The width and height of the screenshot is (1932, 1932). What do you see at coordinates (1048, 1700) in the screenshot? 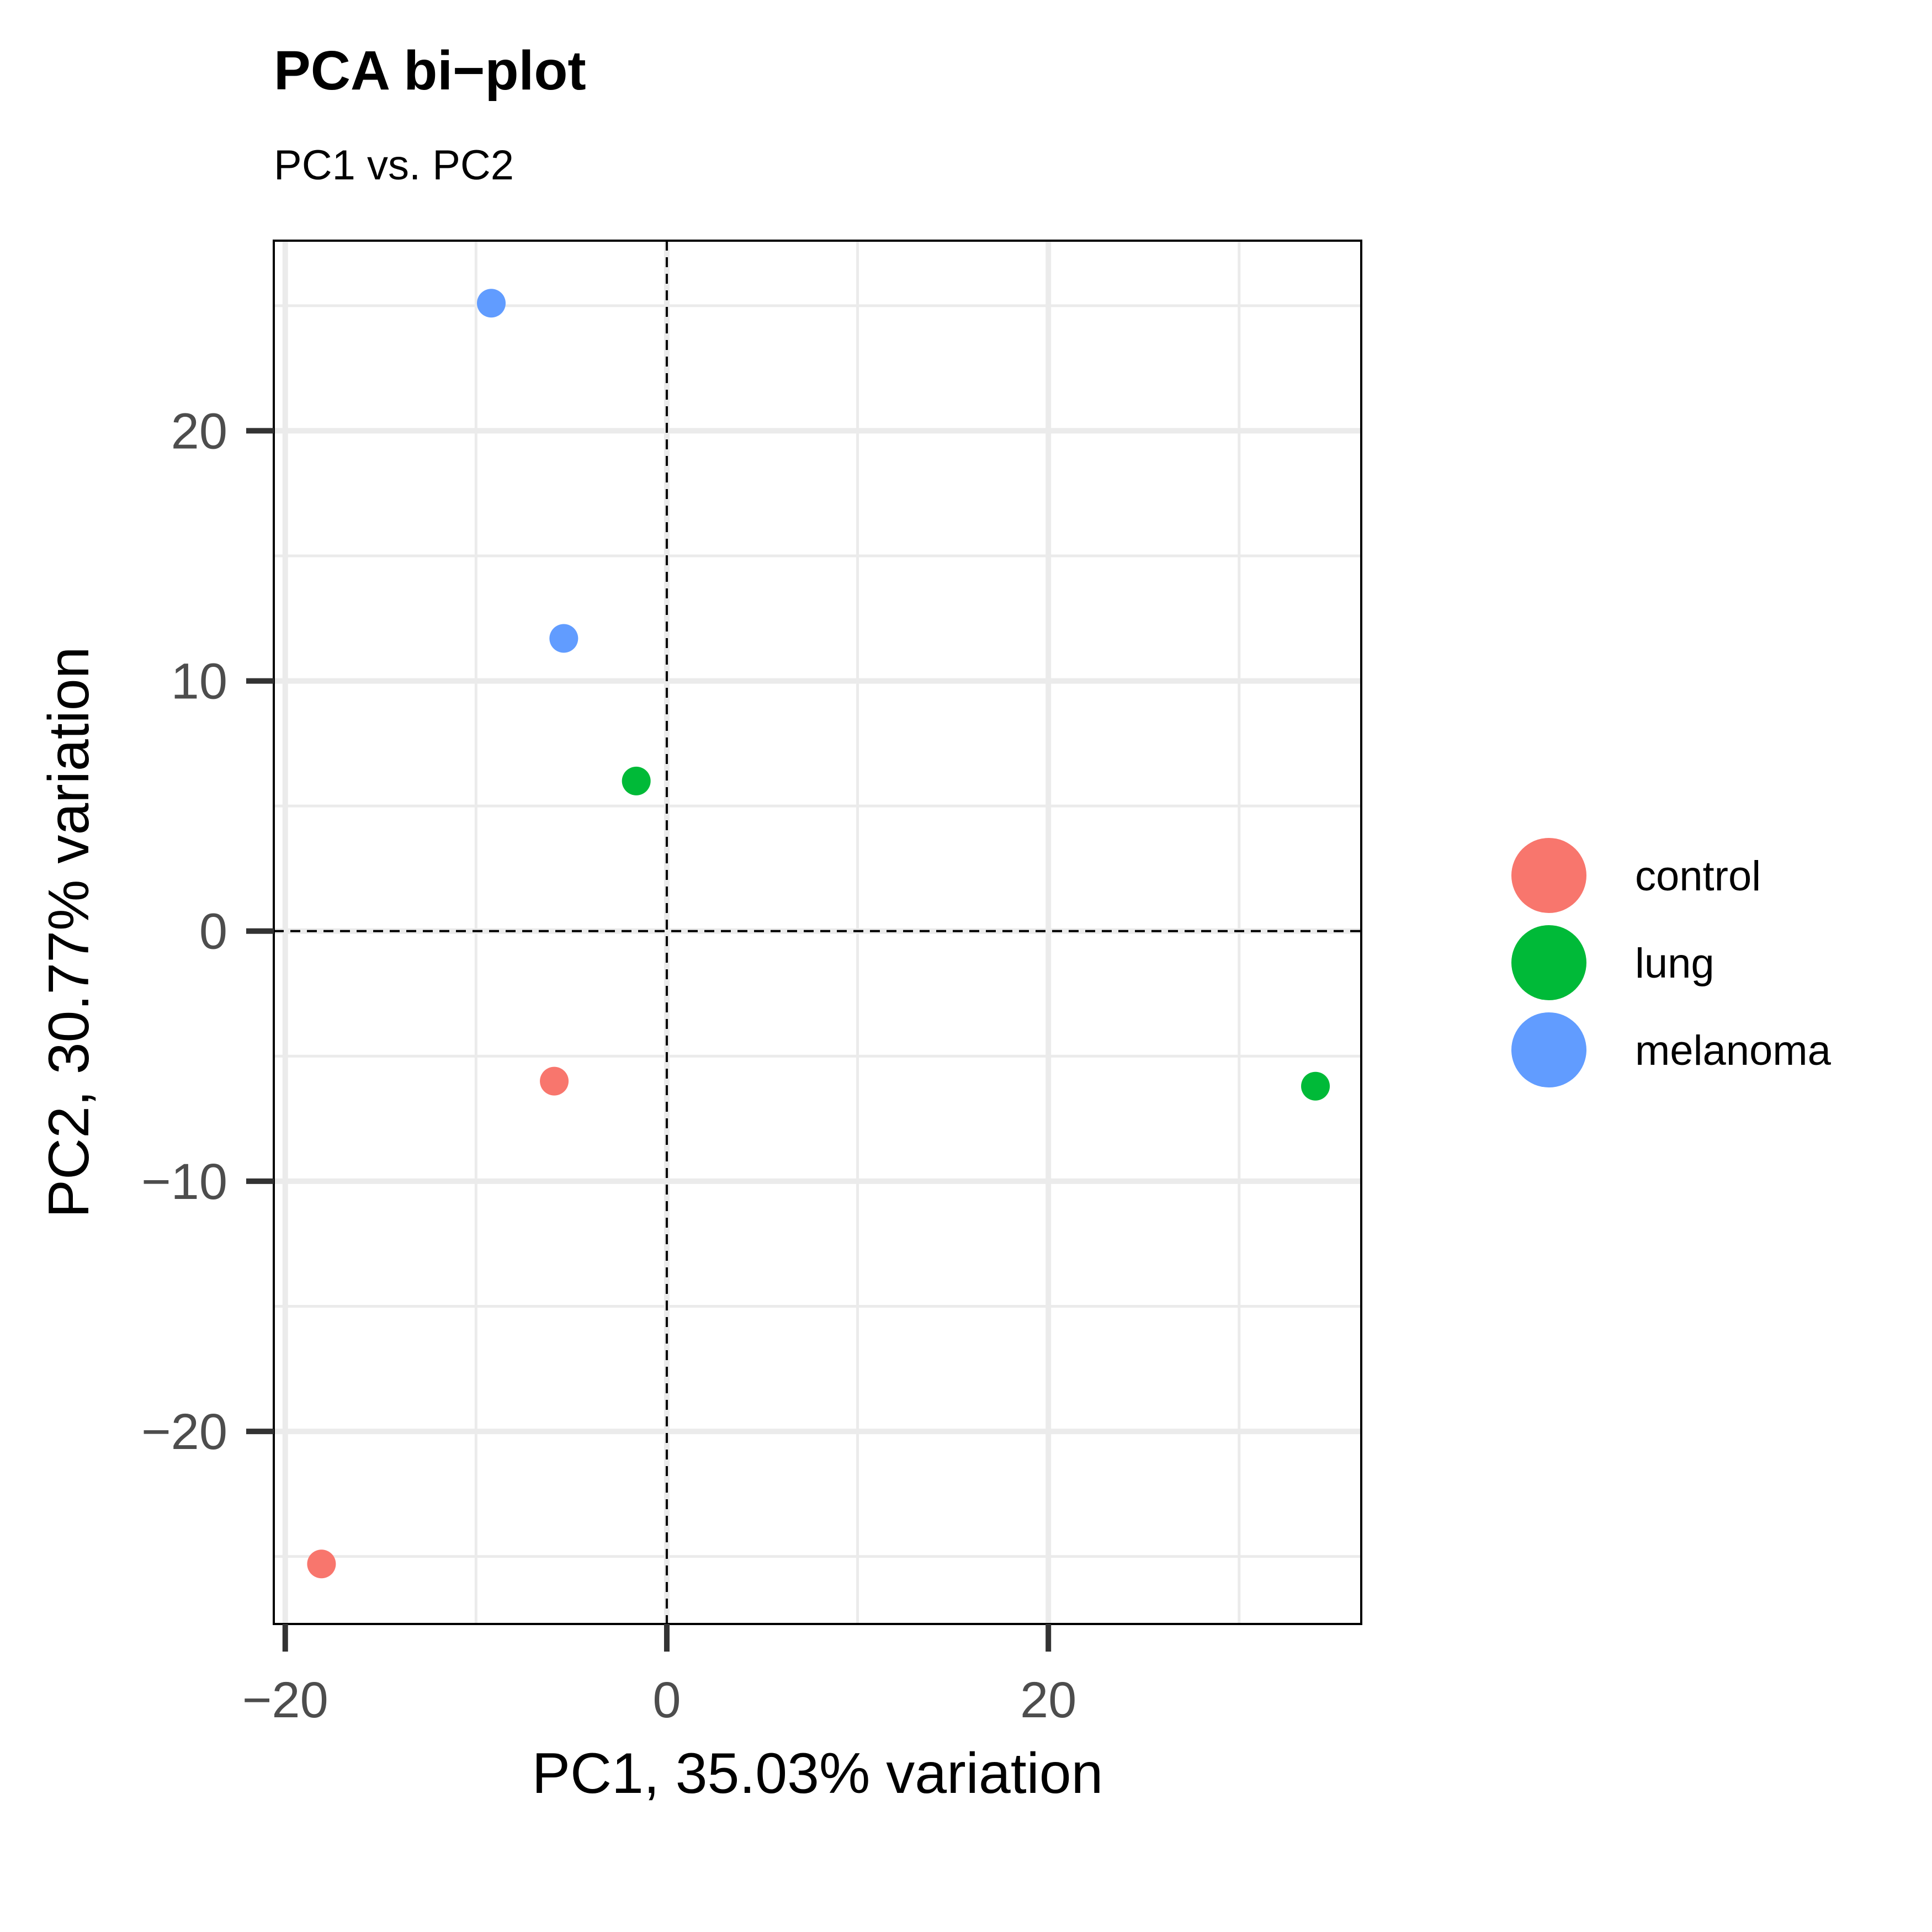
I see `x-axis-tick-label: 20` at bounding box center [1048, 1700].